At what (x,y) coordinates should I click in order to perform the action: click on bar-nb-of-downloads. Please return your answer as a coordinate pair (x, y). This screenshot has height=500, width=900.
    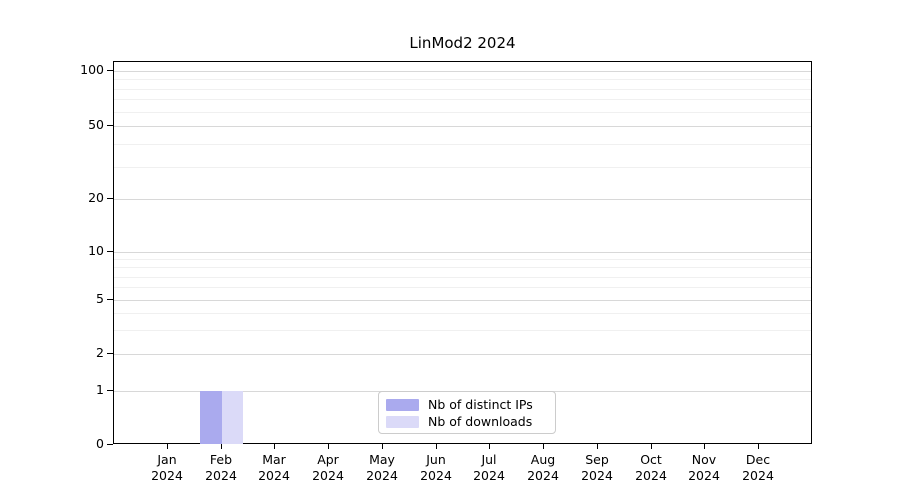
    Looking at the image, I should click on (232, 417).